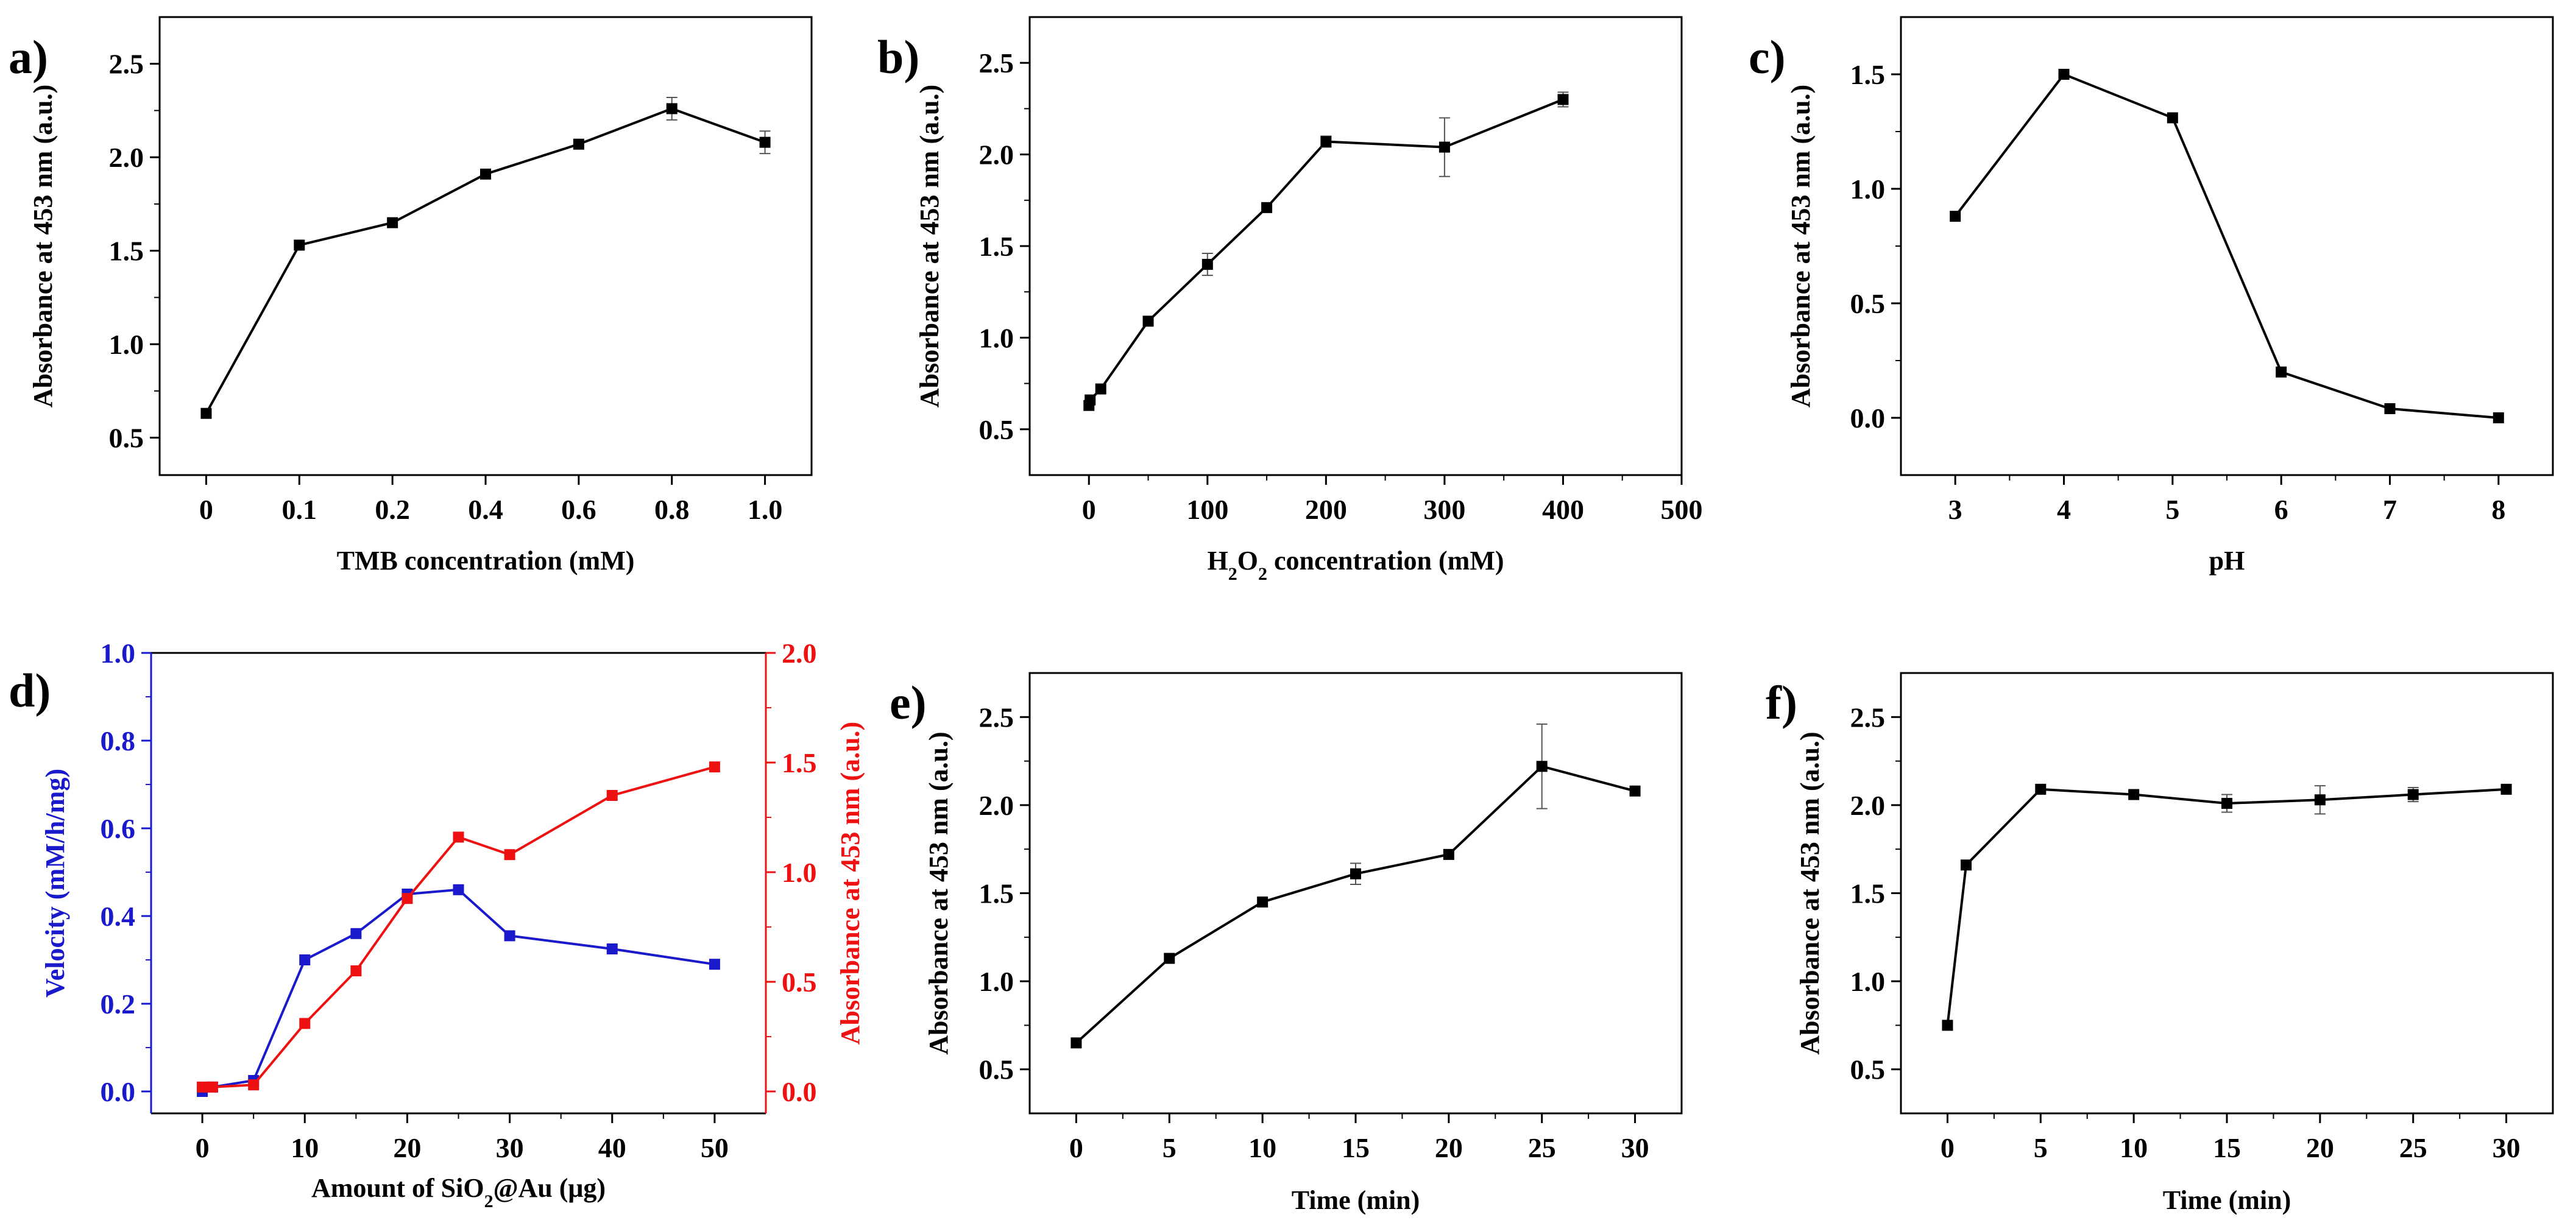  Describe the element at coordinates (486, 561) in the screenshot. I see `x-axis-label: TMB concentration (mM)` at that location.